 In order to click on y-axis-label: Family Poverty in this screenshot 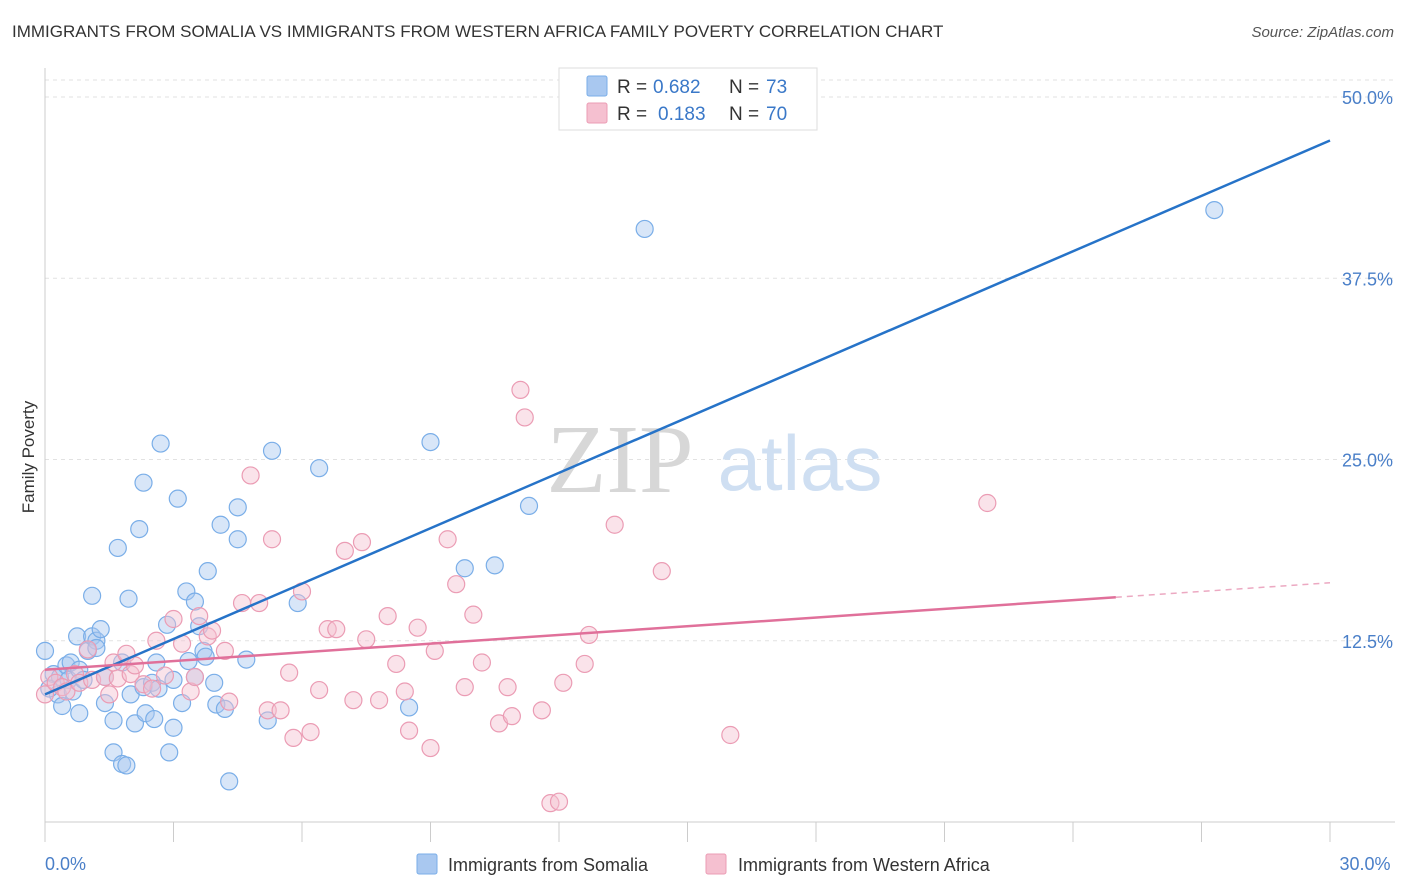, I will do `click(28, 456)`.